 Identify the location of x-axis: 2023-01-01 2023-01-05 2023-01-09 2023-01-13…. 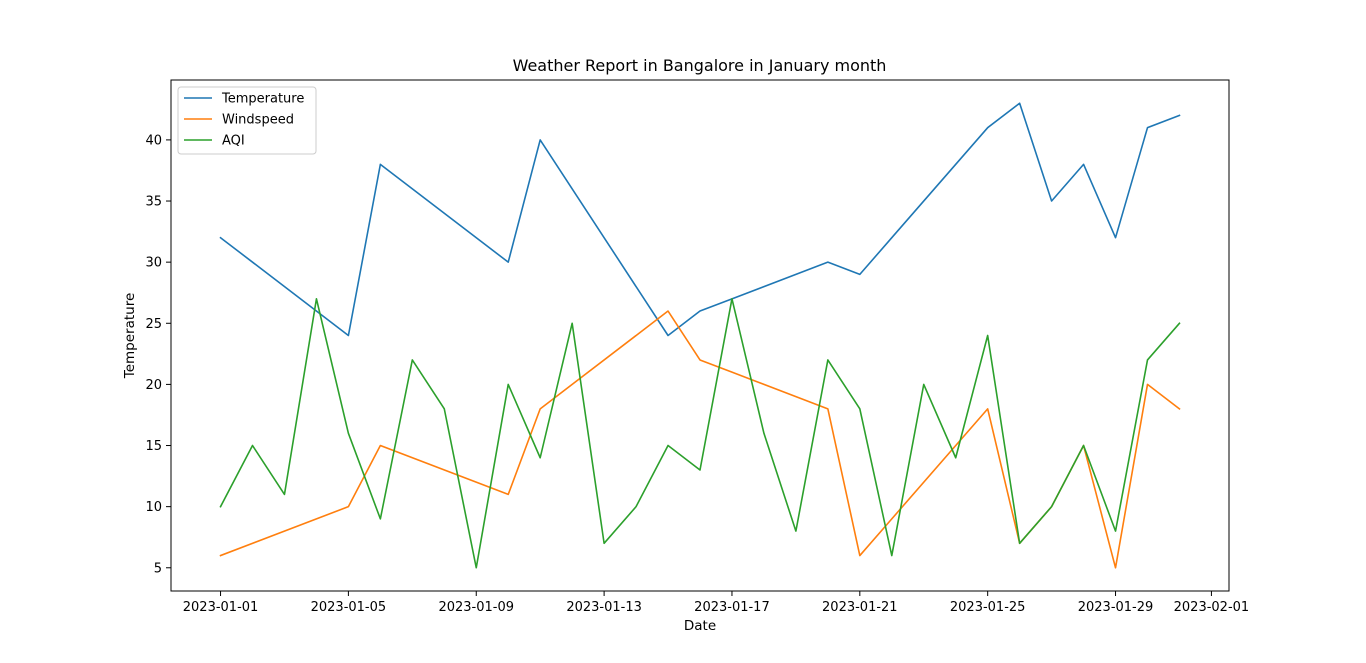
(716, 603).